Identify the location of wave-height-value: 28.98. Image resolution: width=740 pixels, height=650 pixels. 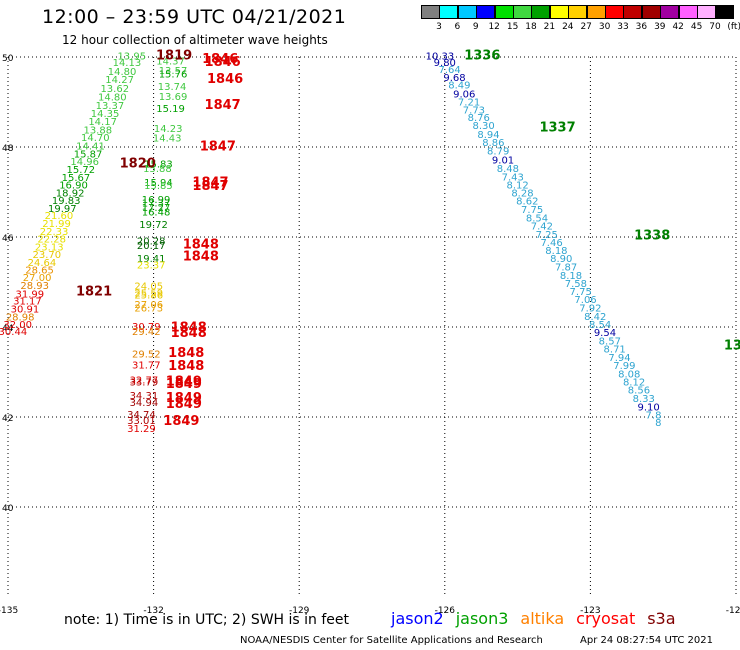
(20, 317).